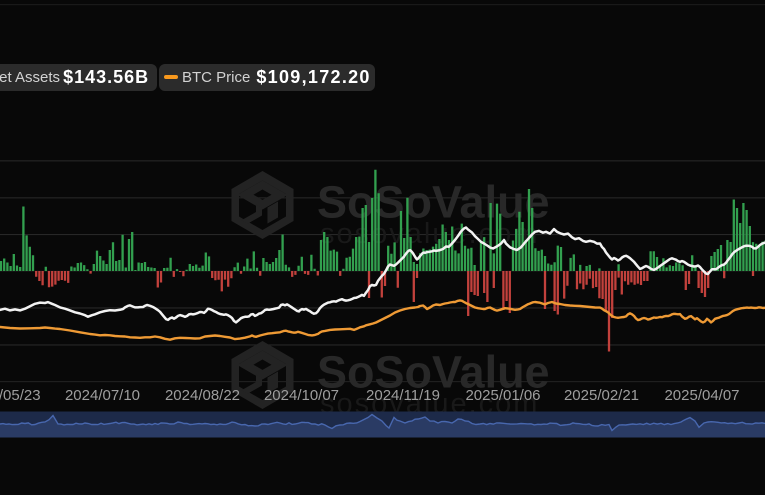  I want to click on svg-text: 2025/01/06, so click(502, 395).